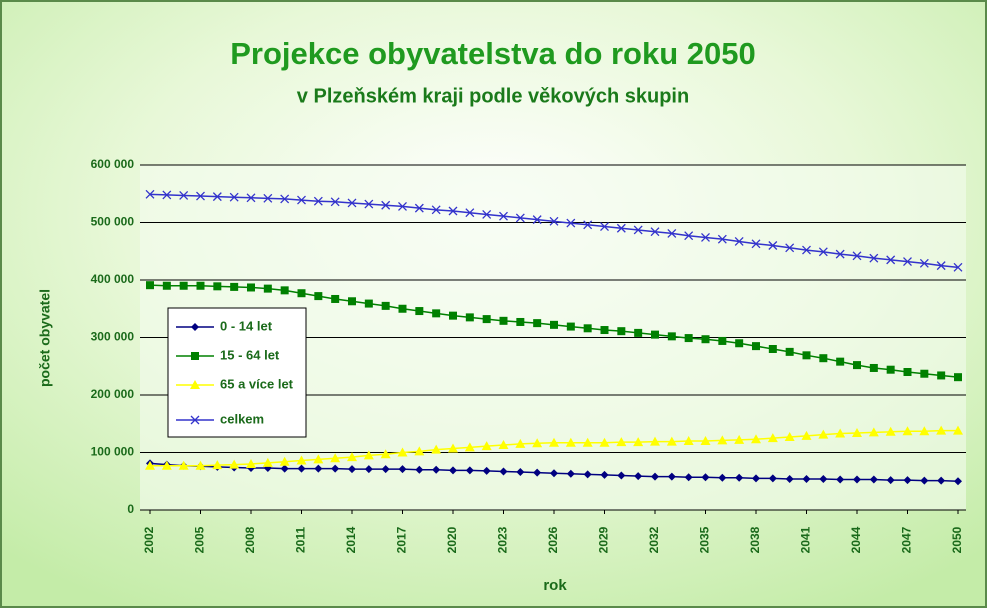 The width and height of the screenshot is (987, 608). I want to click on legend-label: 65 a více let, so click(257, 383).